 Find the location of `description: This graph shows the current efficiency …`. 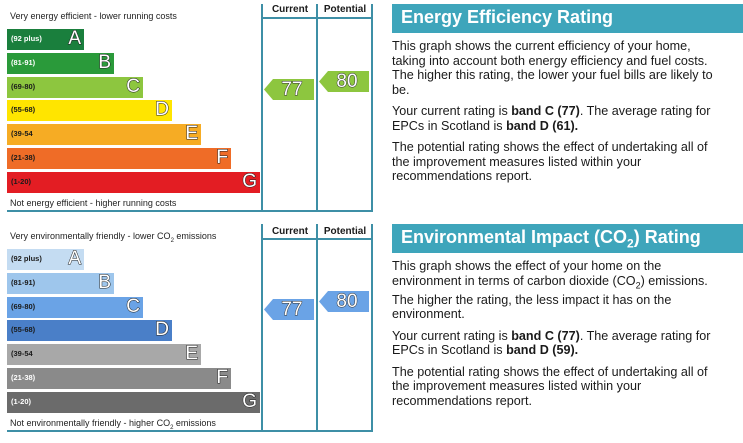

description: This graph shows the current efficiency … is located at coordinates (552, 68).